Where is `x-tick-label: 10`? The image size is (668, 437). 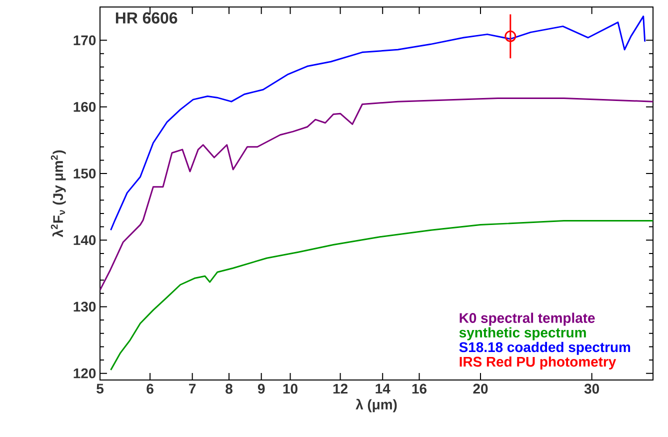 x-tick-label: 10 is located at coordinates (290, 389).